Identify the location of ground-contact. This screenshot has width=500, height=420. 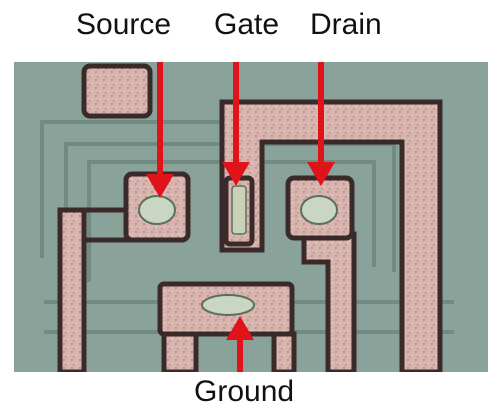
(228, 305).